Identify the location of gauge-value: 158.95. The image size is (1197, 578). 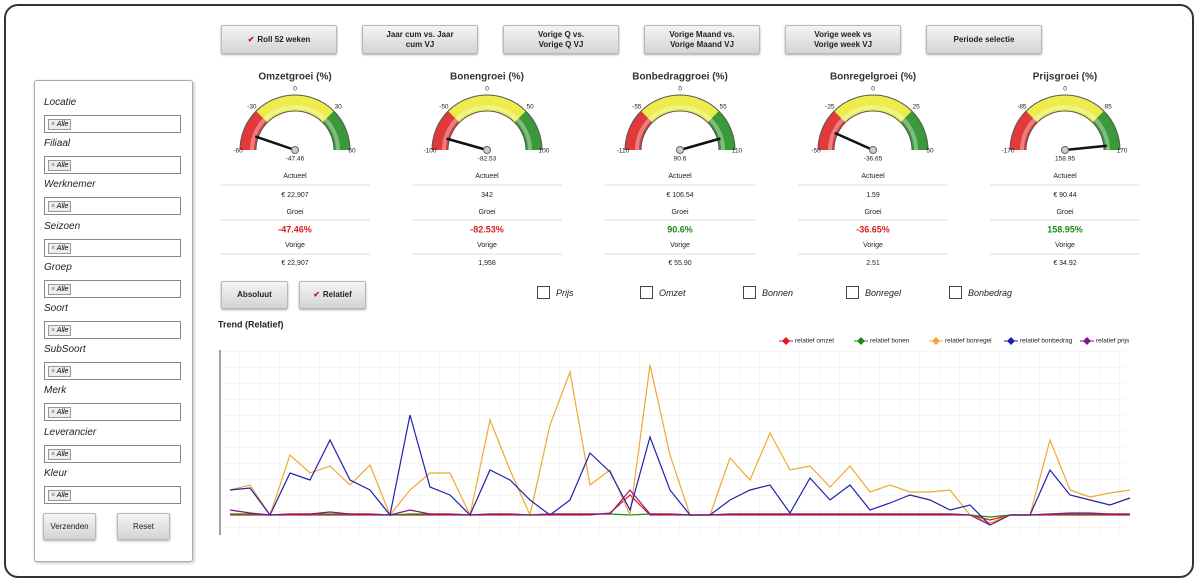
(1065, 159).